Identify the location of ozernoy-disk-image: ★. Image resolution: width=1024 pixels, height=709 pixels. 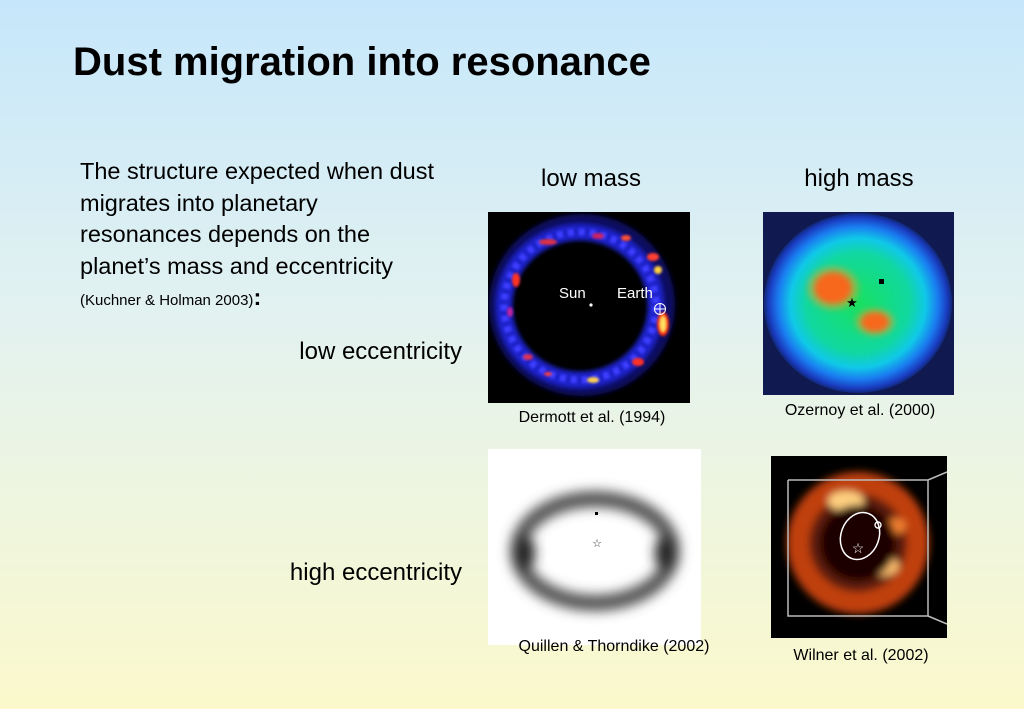
(858, 303).